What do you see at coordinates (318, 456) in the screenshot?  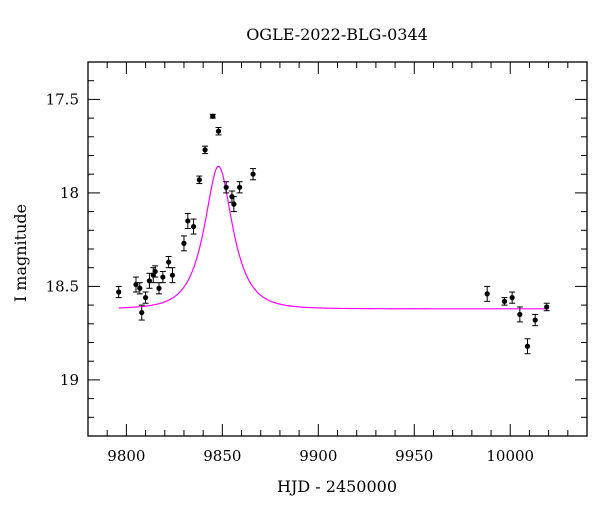 I see `x-tick-label: 9900` at bounding box center [318, 456].